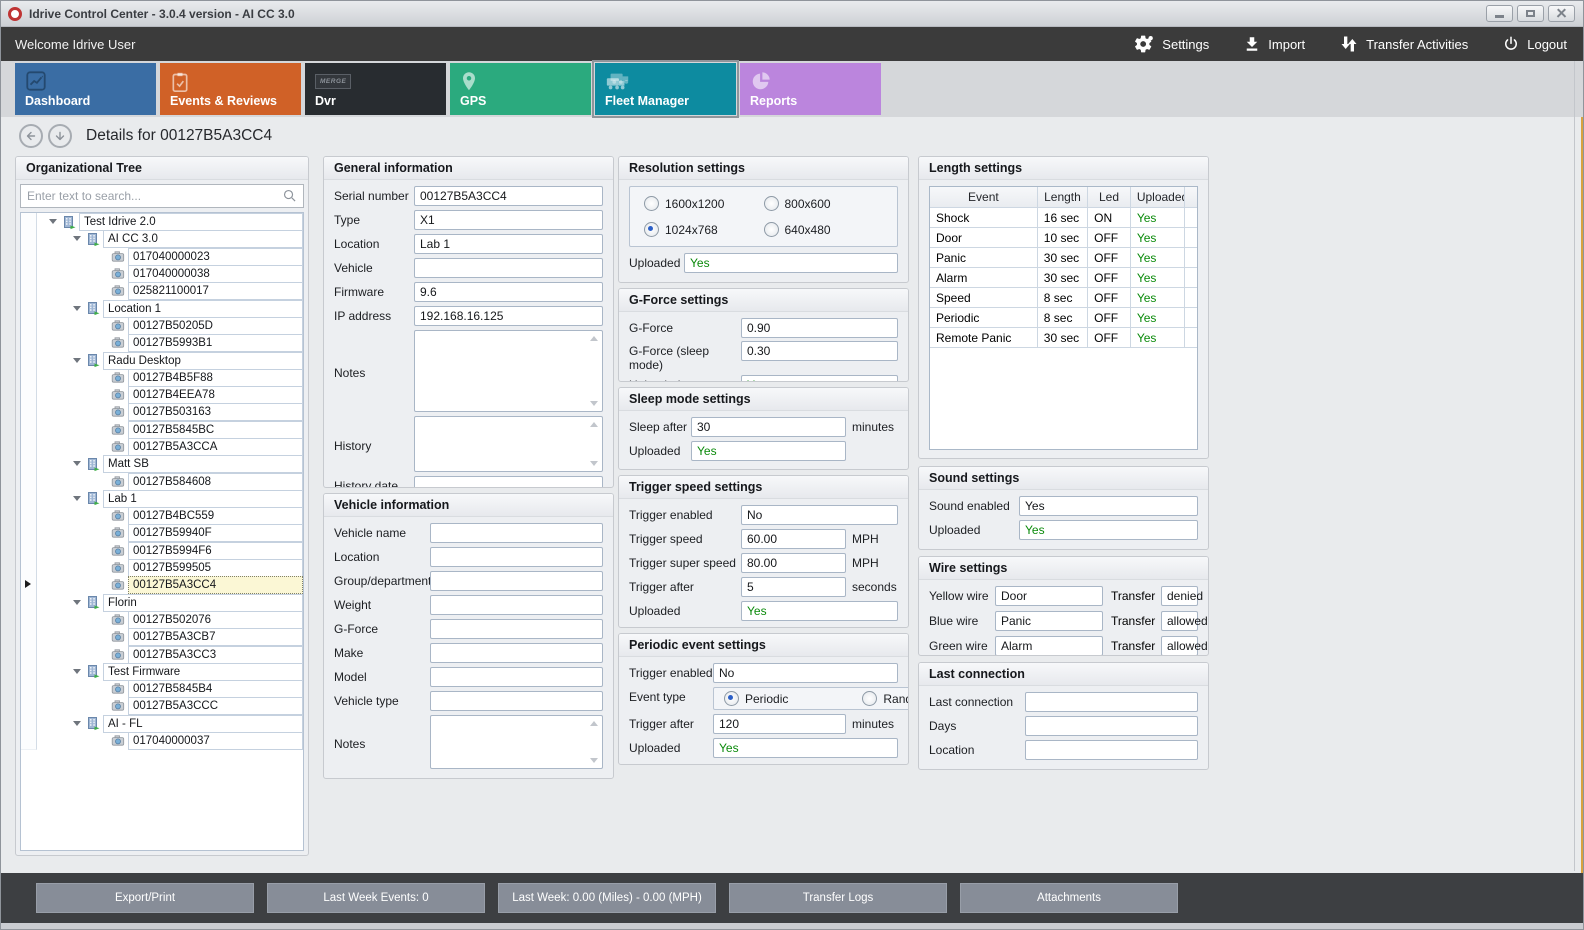  Describe the element at coordinates (508, 444) in the screenshot. I see `history-field` at that location.